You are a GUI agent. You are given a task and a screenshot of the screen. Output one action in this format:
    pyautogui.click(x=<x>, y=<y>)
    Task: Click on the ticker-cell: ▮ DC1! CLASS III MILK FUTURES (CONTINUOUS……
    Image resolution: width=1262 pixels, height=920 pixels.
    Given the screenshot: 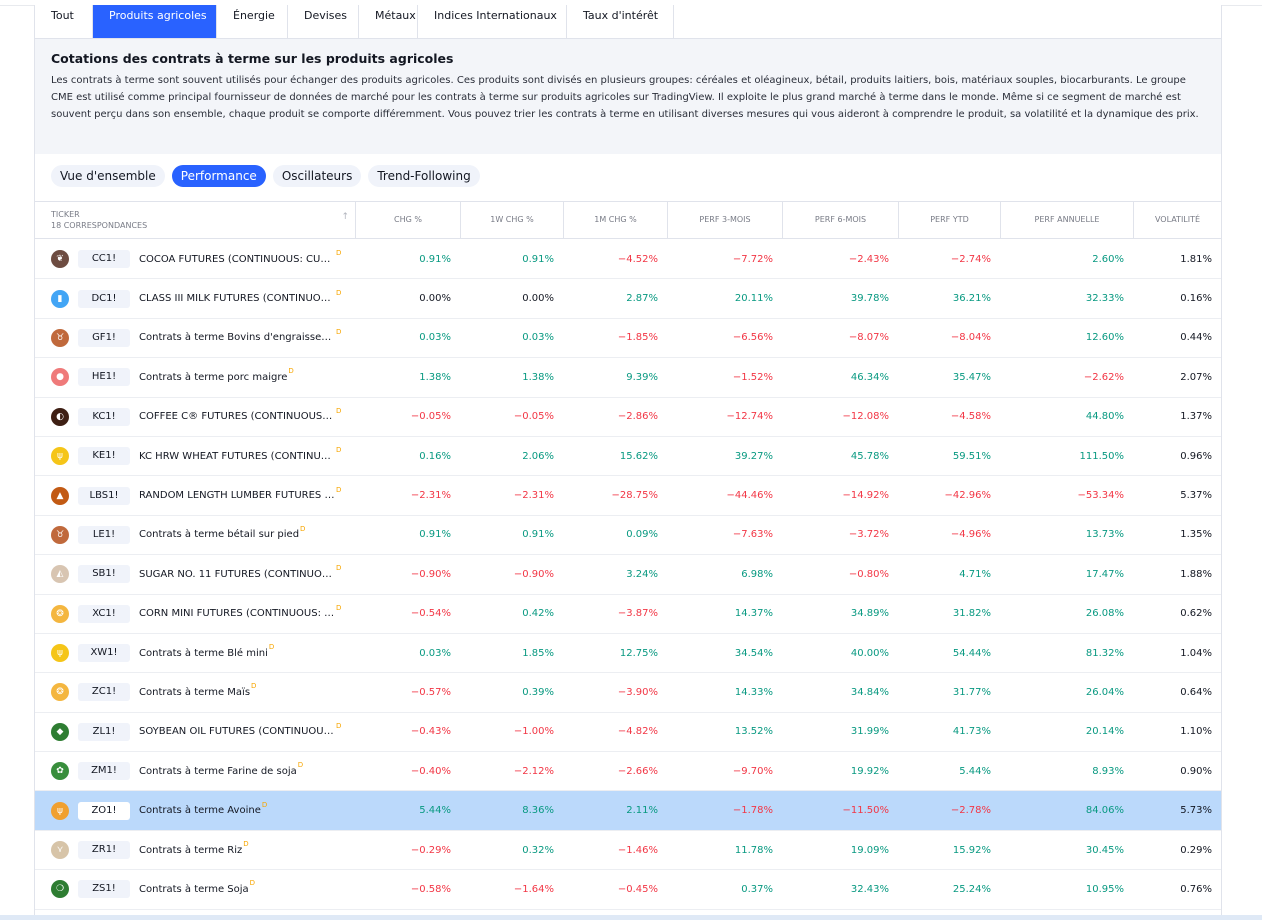 What is the action you would take?
    pyautogui.click(x=195, y=298)
    